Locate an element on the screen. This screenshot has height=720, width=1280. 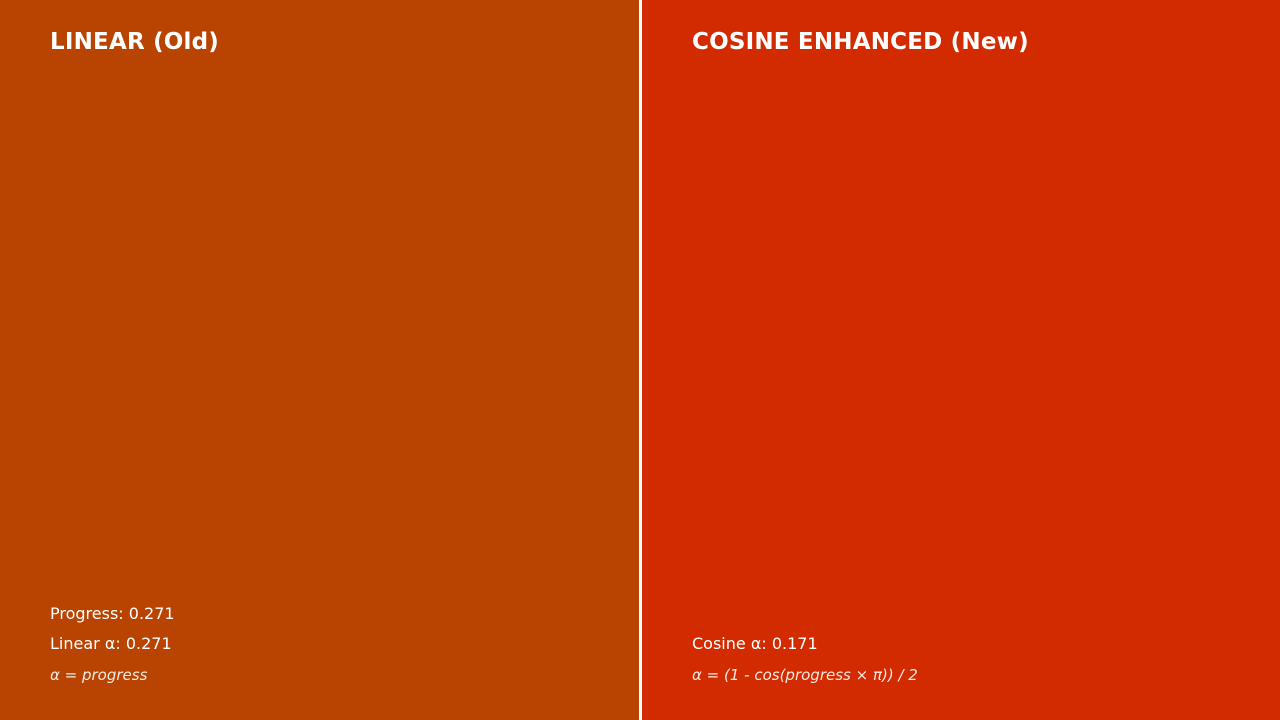
linear-panel-title: LINEAR (Old) is located at coordinates (135, 42).